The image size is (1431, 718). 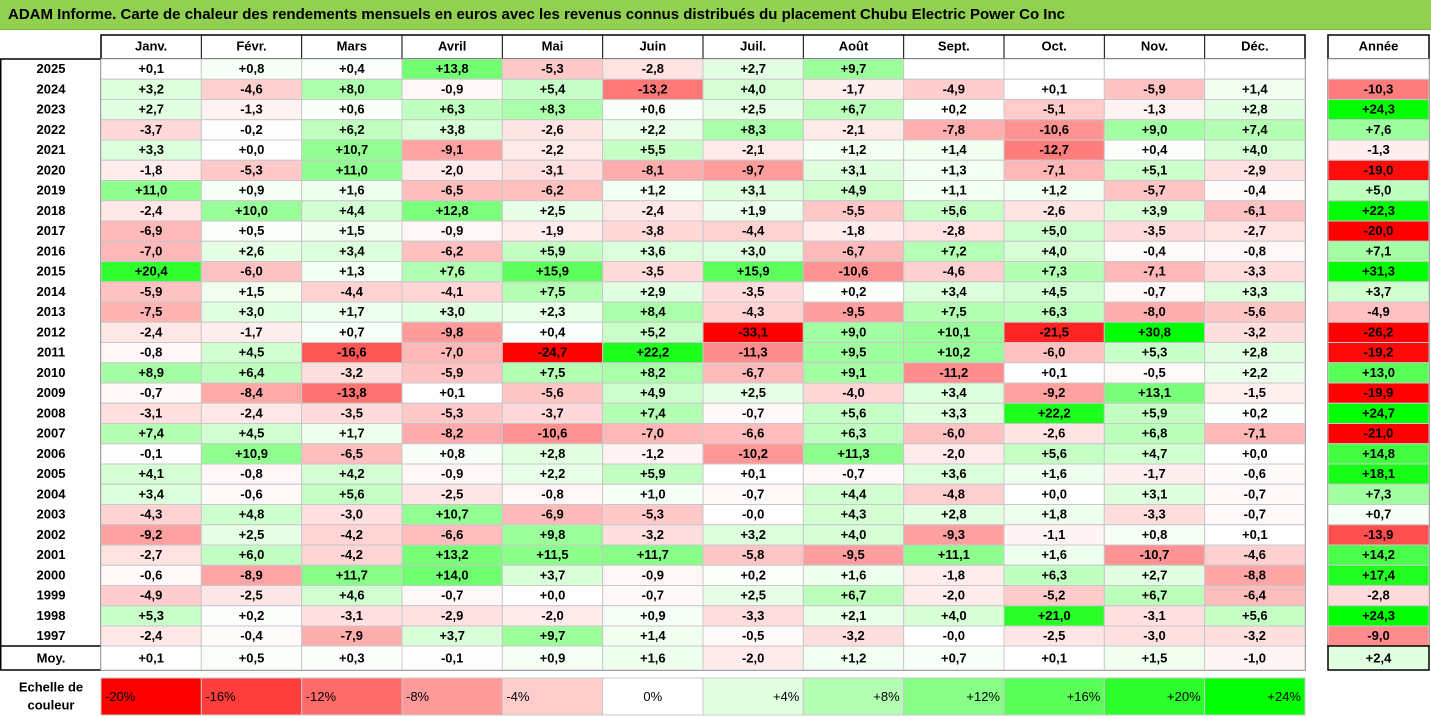 What do you see at coordinates (1255, 635) in the screenshot?
I see `cell-value: -3,2` at bounding box center [1255, 635].